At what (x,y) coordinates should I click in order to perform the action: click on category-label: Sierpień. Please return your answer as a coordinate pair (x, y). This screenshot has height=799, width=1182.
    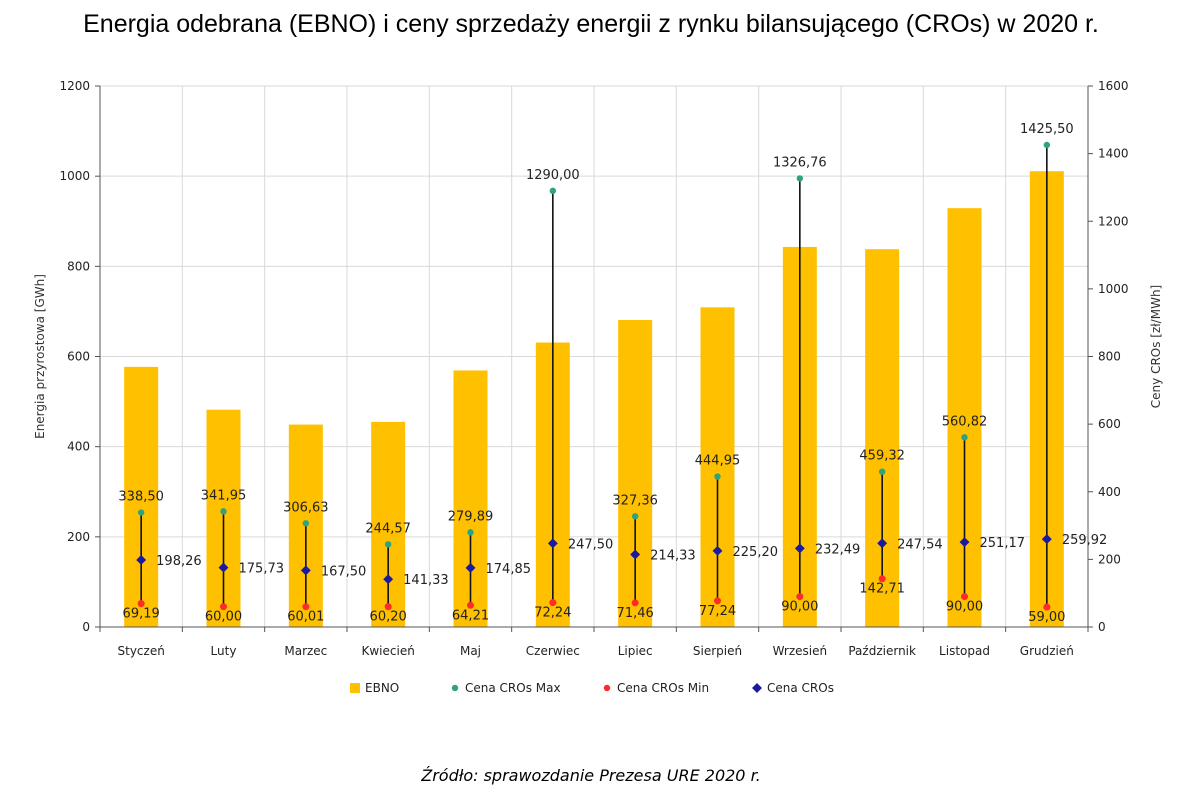
    Looking at the image, I should click on (717, 651).